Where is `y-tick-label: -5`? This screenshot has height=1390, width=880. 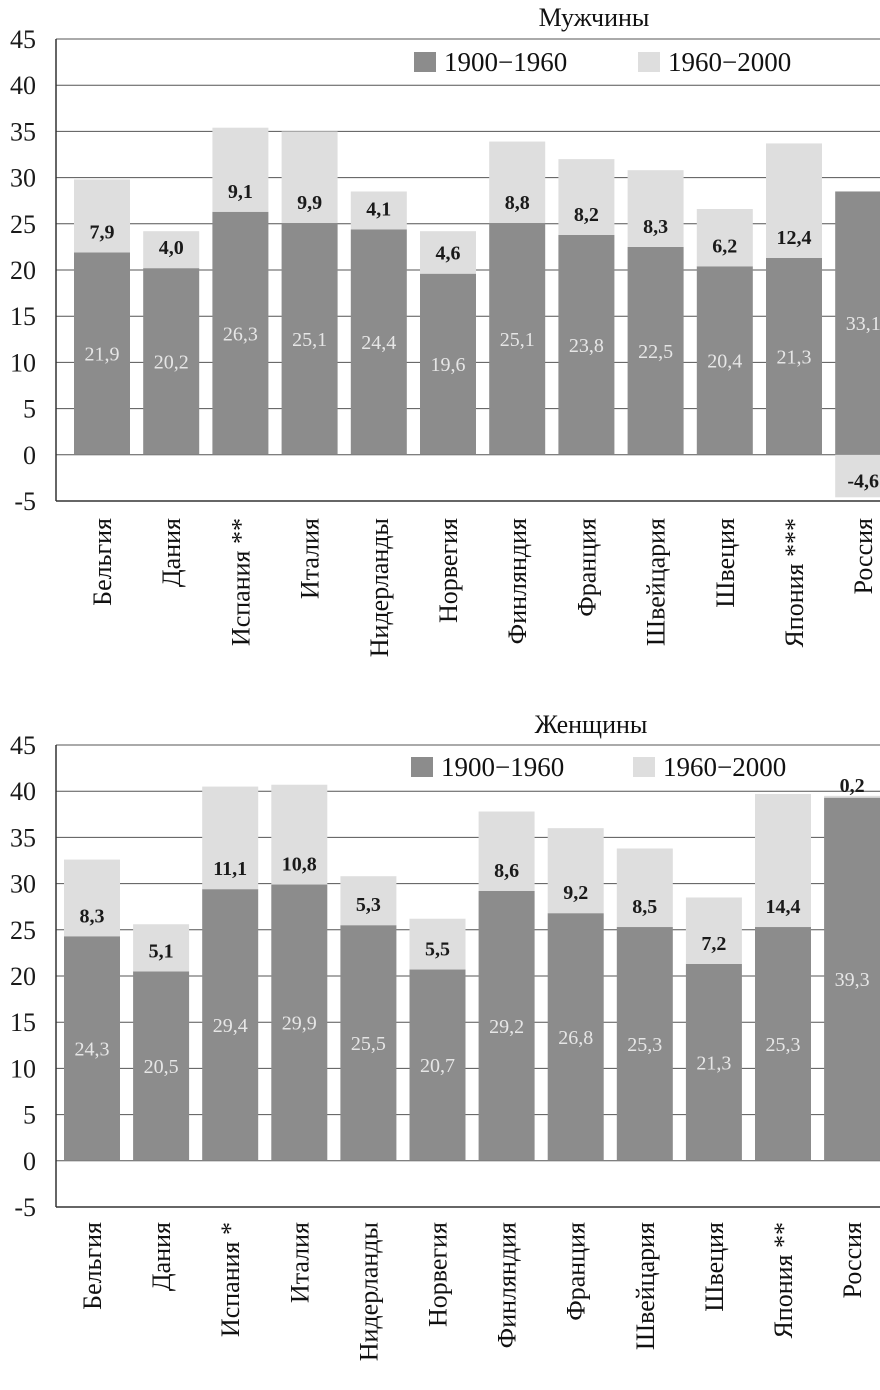
y-tick-label: -5 is located at coordinates (25, 501).